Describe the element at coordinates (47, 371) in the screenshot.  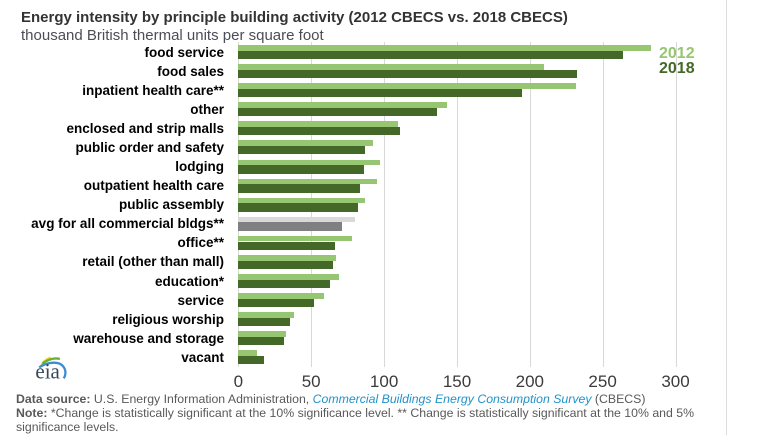
I see `svg-text: eia` at that location.